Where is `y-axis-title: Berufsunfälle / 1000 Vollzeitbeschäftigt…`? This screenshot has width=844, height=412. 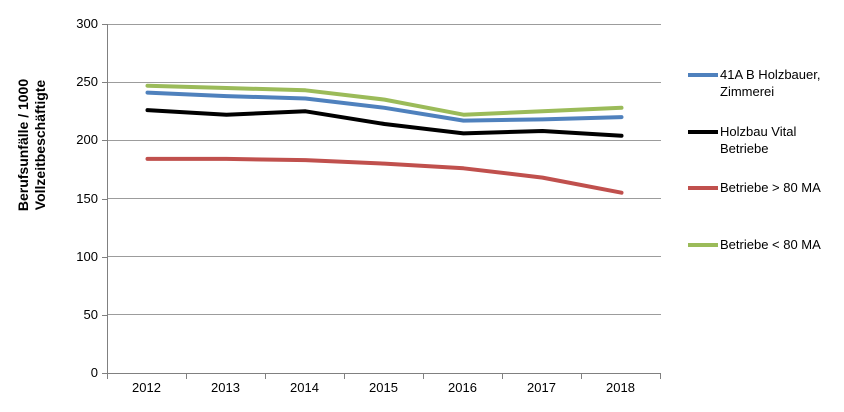
y-axis-title: Berufsunfälle / 1000 Vollzeitbeschäftigt… is located at coordinates (33, 145).